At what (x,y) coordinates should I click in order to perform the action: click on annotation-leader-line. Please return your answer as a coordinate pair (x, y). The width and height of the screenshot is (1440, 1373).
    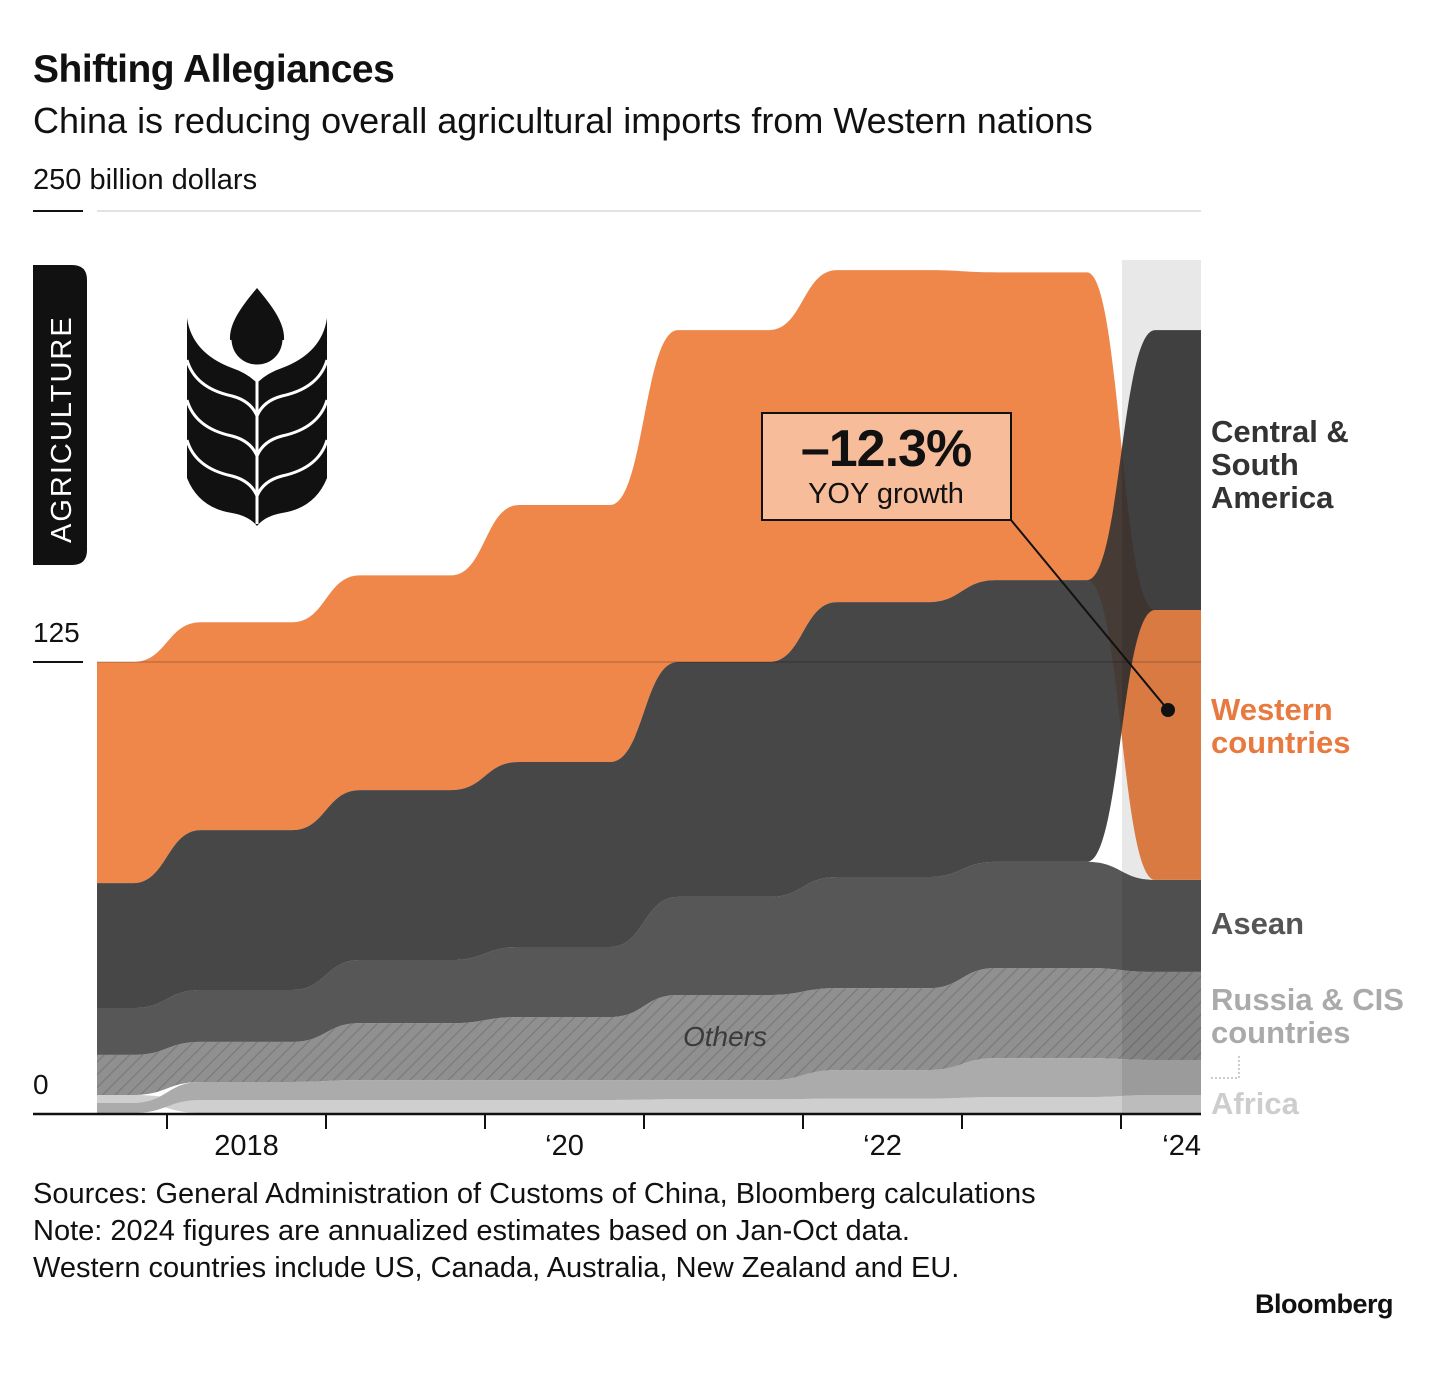
    Looking at the image, I should click on (1089, 615).